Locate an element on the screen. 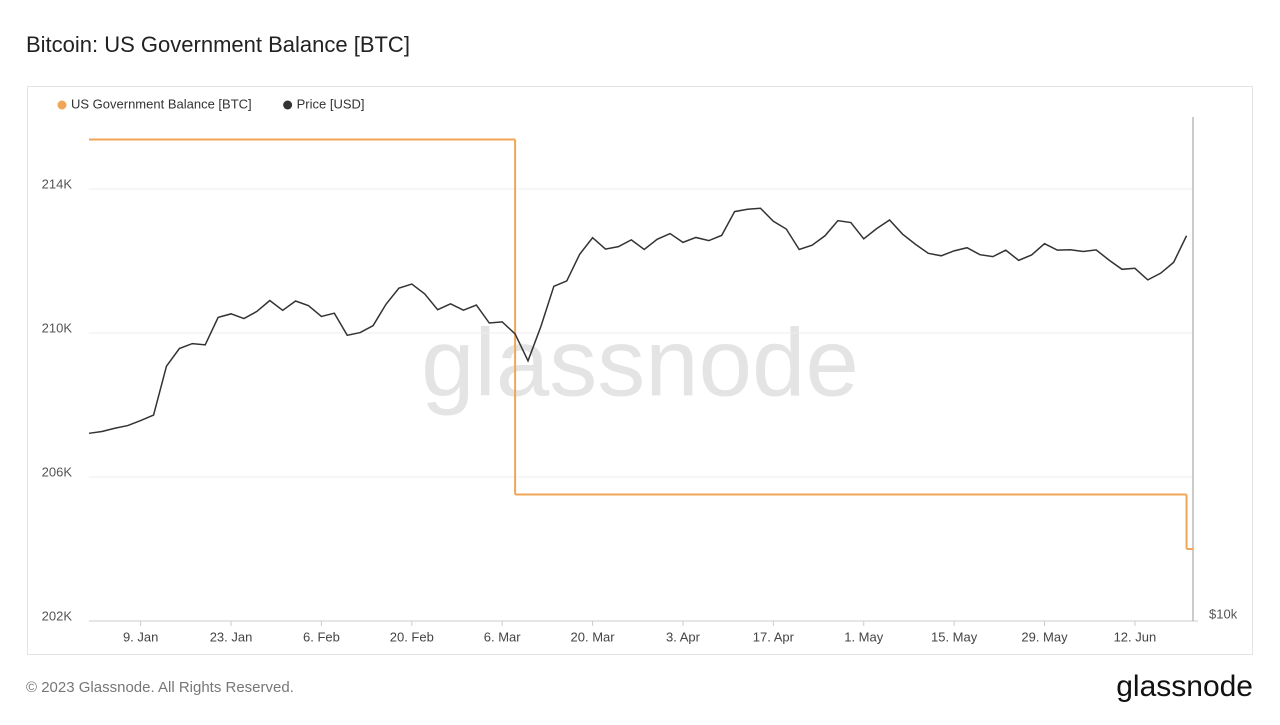  chart-title: Bitcoin: US Government Balance [BTC] is located at coordinates (218, 44).